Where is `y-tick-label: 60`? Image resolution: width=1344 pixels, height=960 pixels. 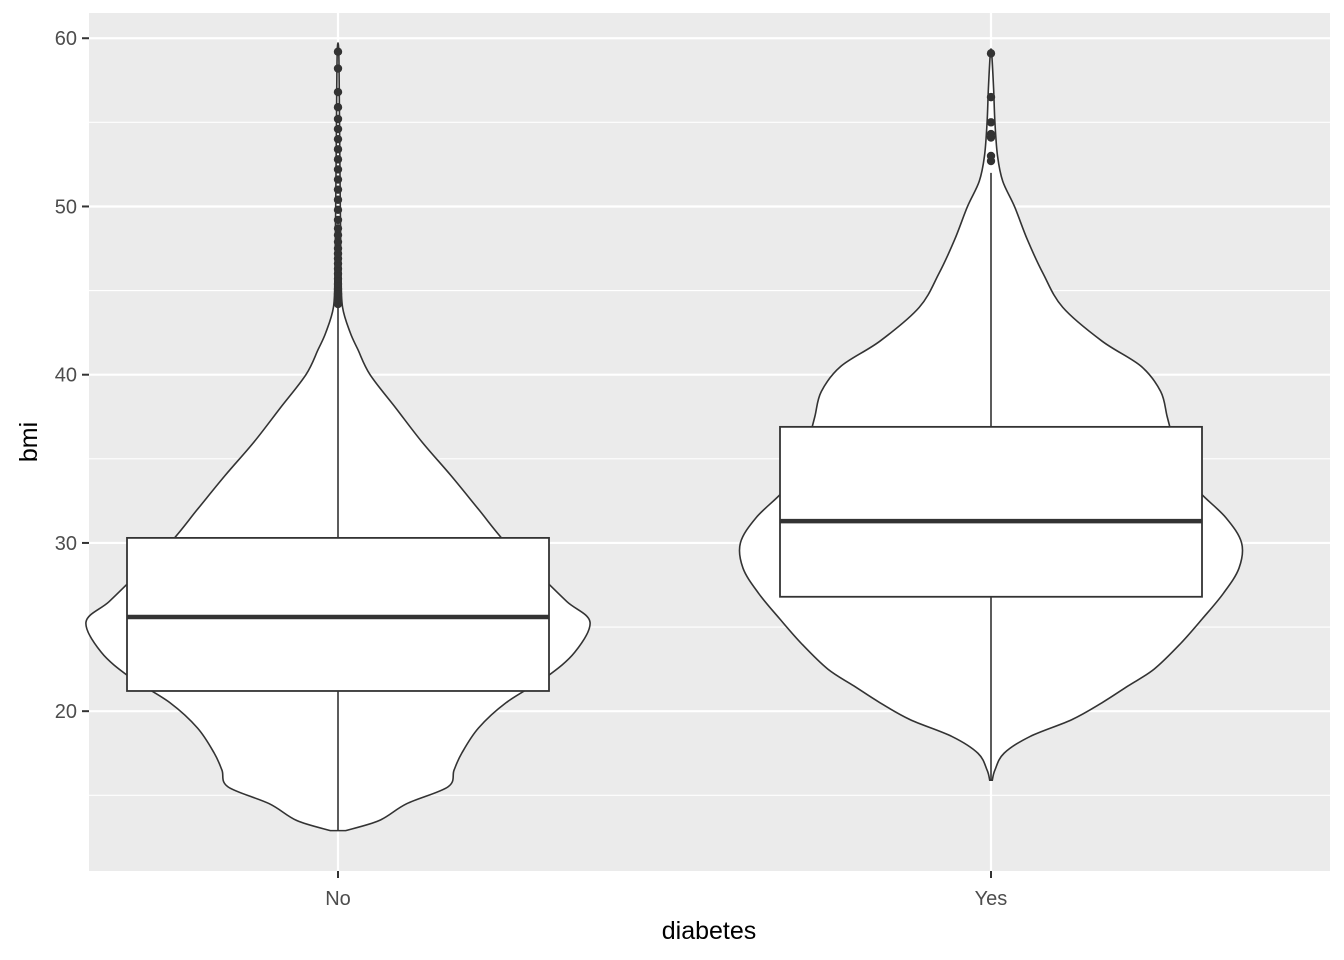 y-tick-label: 60 is located at coordinates (66, 39).